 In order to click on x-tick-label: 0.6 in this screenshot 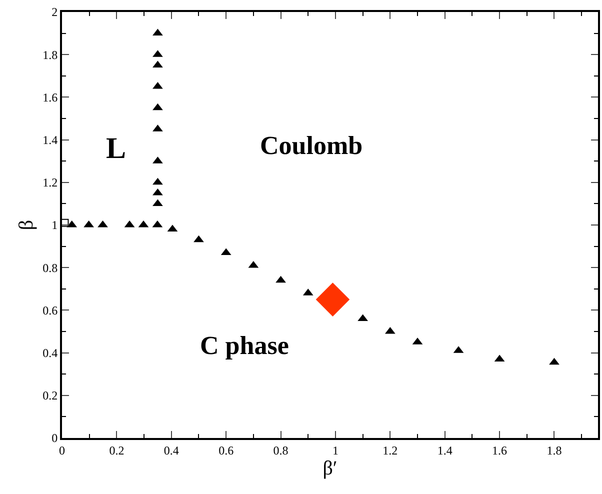, I will do `click(226, 450)`.